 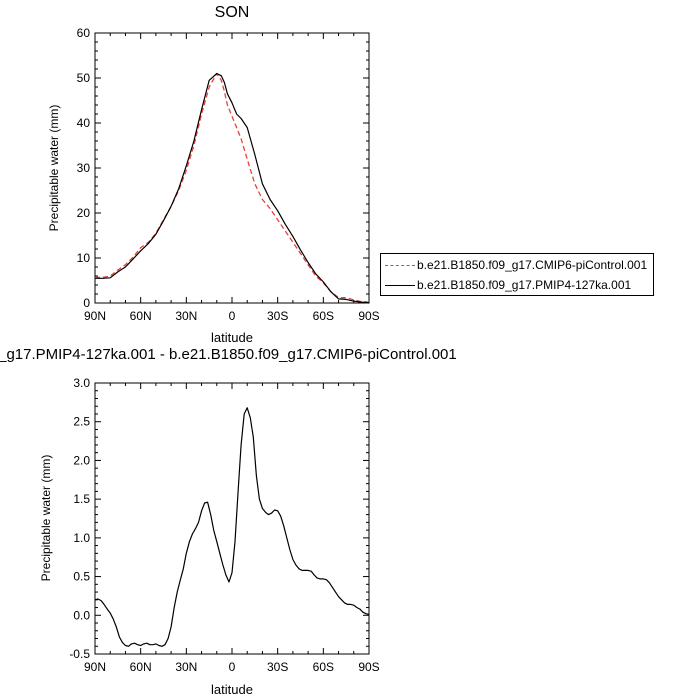 What do you see at coordinates (232, 12) in the screenshot?
I see `top-chart-title: SON` at bounding box center [232, 12].